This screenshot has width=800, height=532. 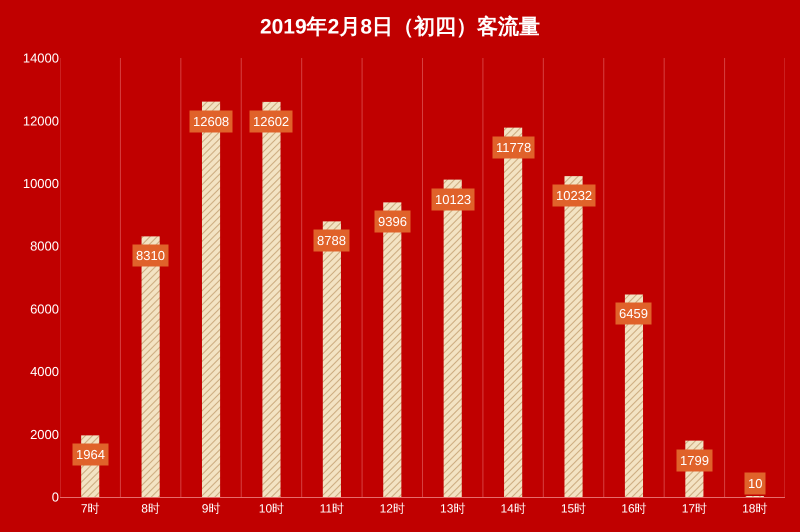 What do you see at coordinates (90, 508) in the screenshot?
I see `x-tick-label: 7时` at bounding box center [90, 508].